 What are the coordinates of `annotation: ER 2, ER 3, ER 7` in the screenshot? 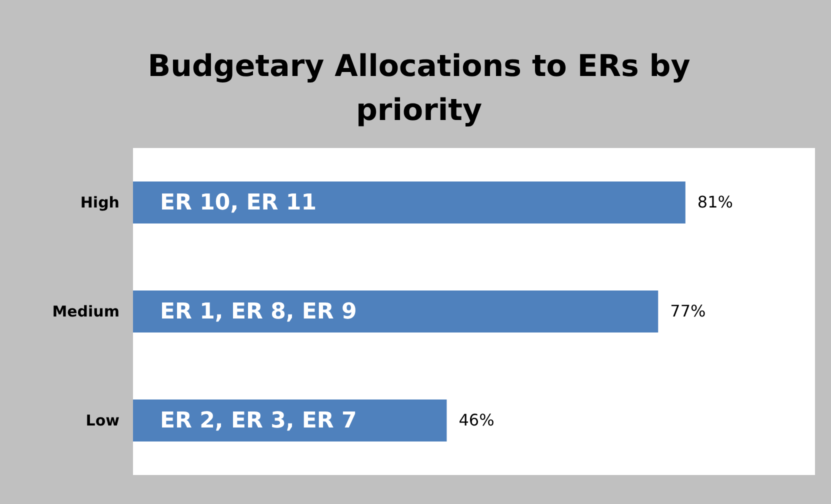 It's located at (258, 421).